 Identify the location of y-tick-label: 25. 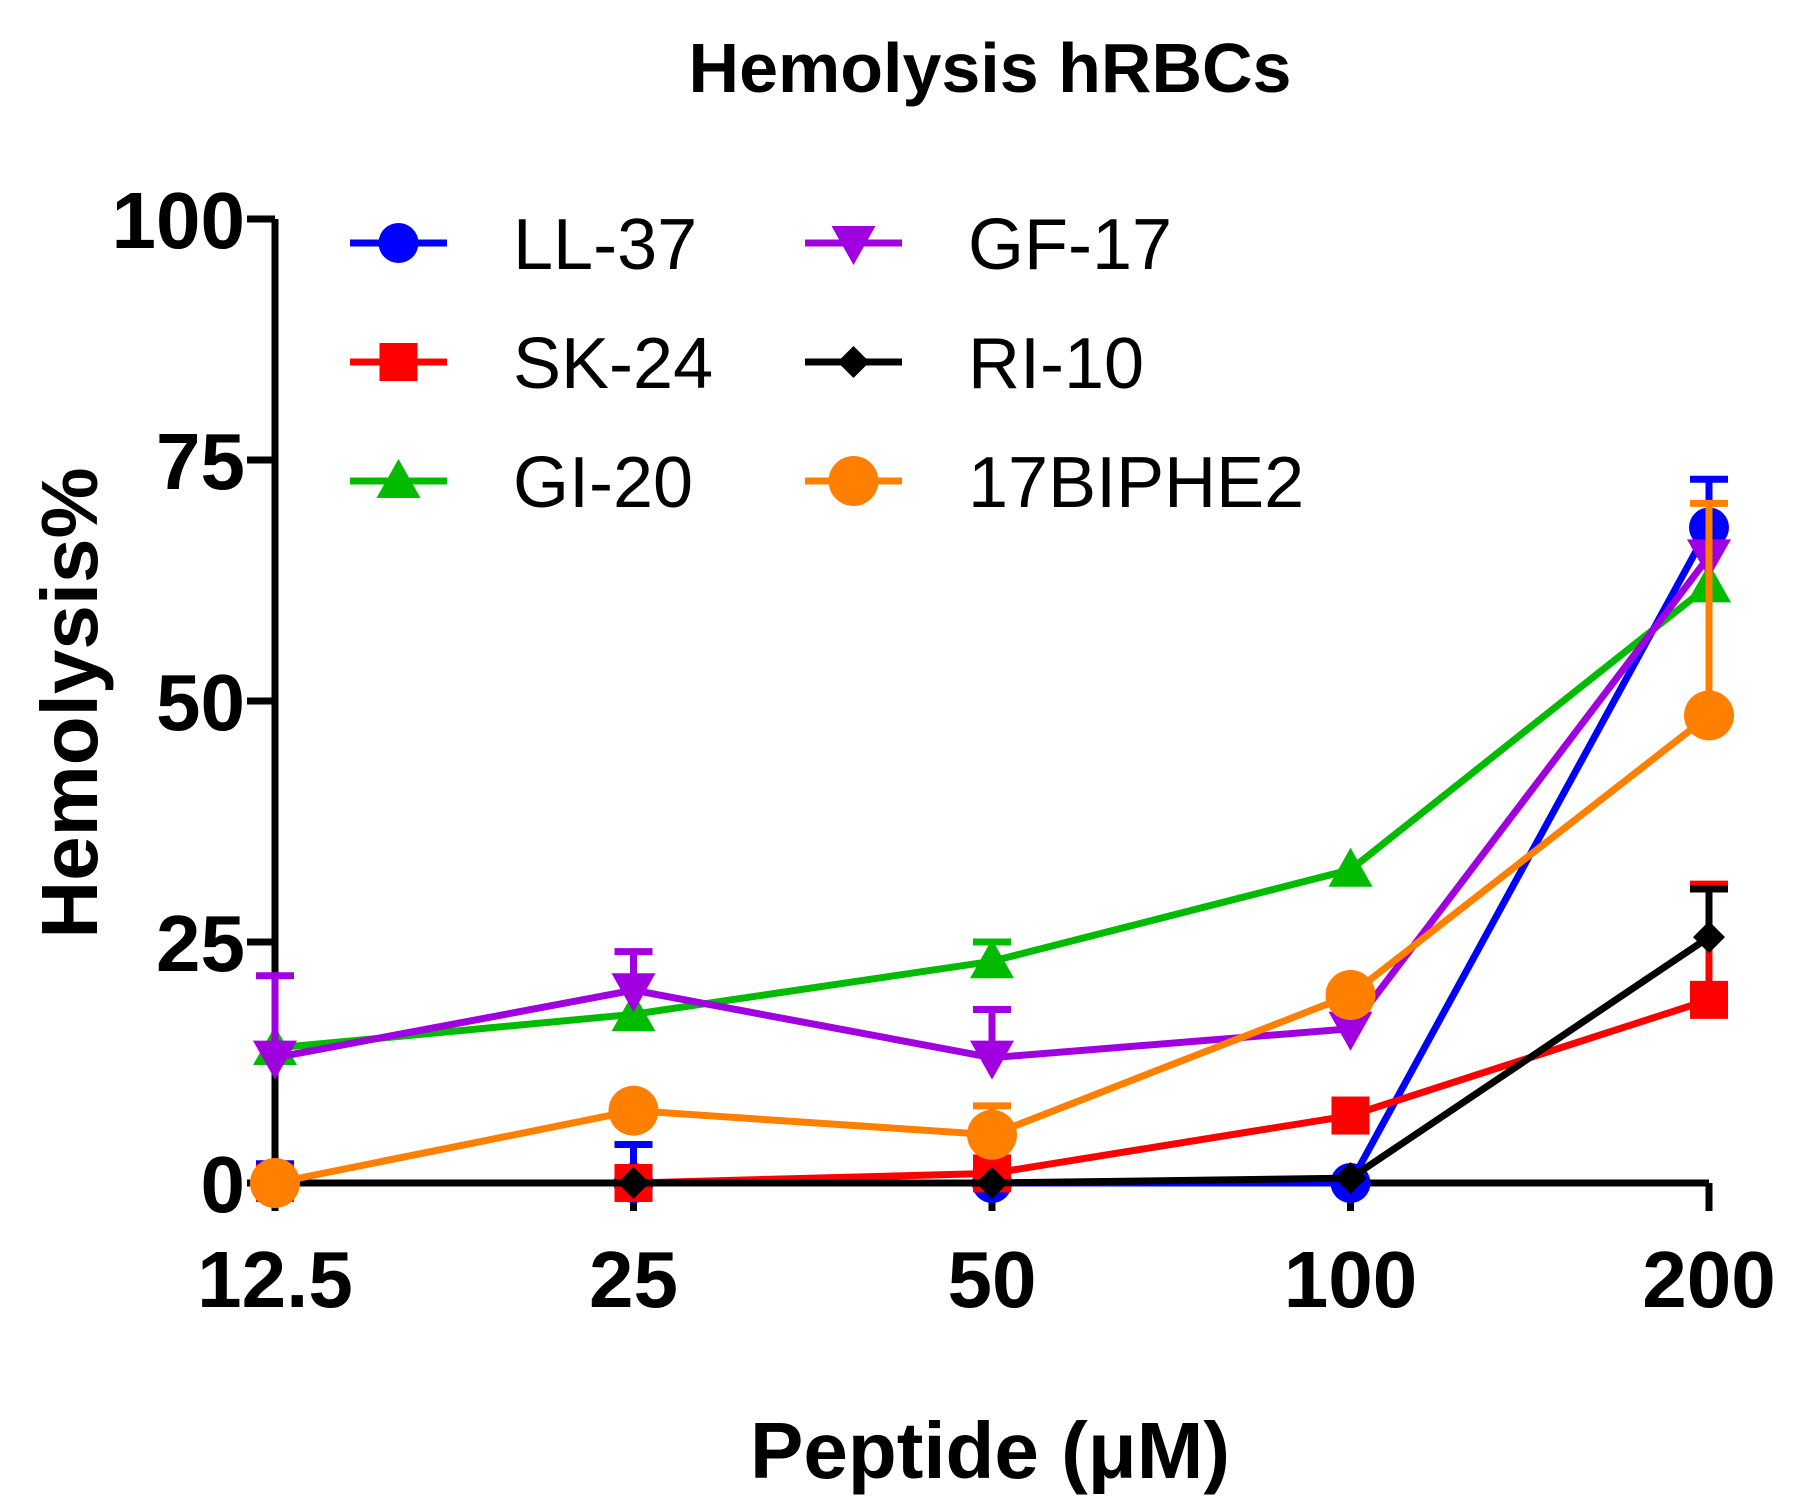
(200, 943).